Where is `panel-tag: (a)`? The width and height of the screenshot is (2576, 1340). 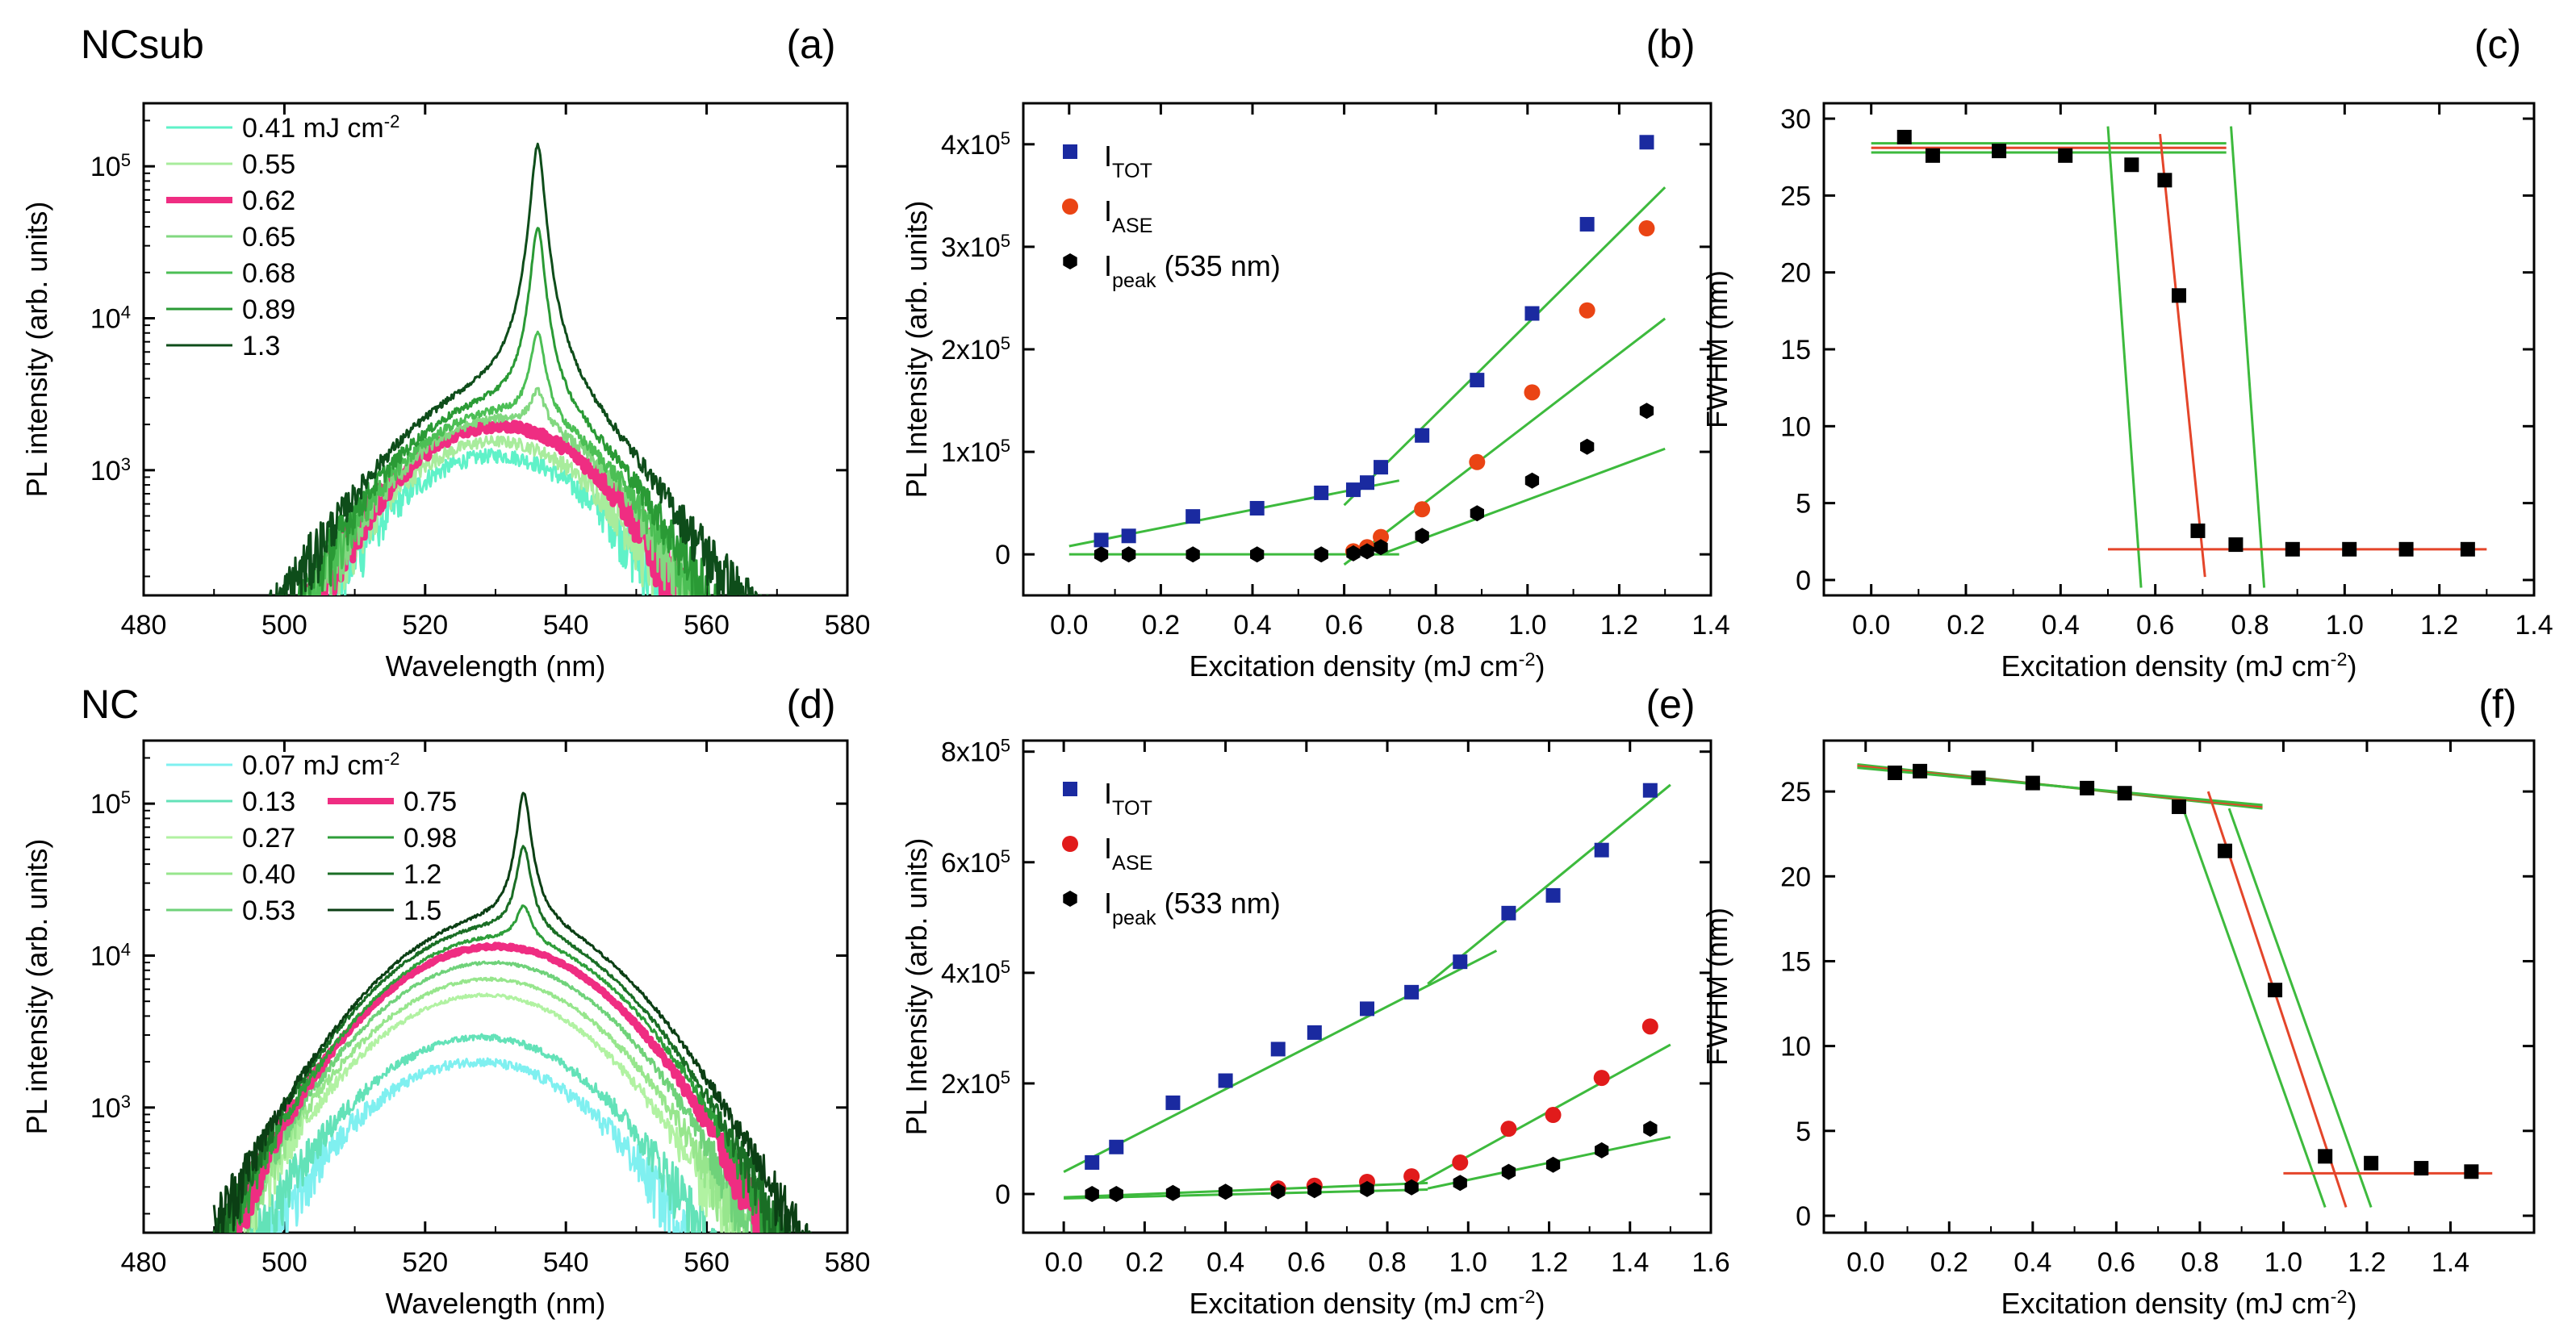 panel-tag: (a) is located at coordinates (810, 44).